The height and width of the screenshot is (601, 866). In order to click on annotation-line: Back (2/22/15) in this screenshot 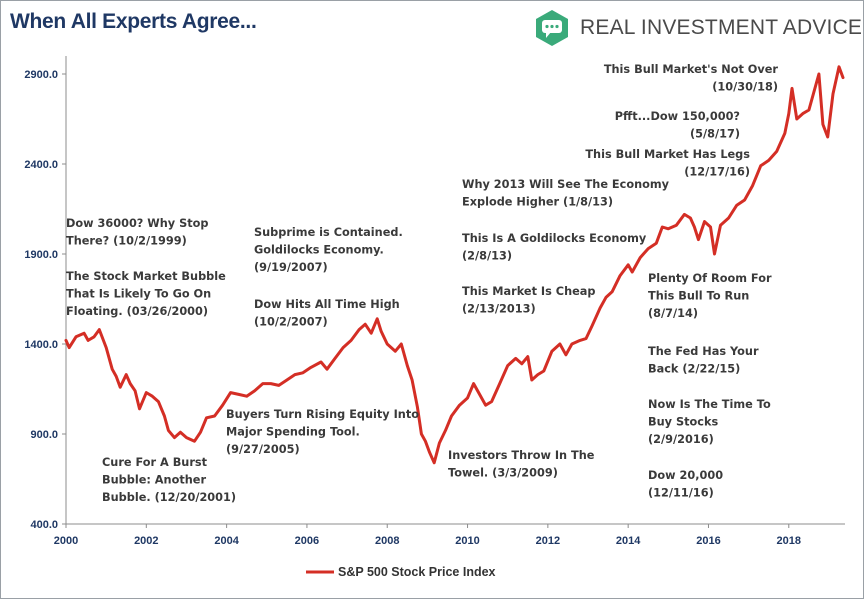, I will do `click(694, 369)`.